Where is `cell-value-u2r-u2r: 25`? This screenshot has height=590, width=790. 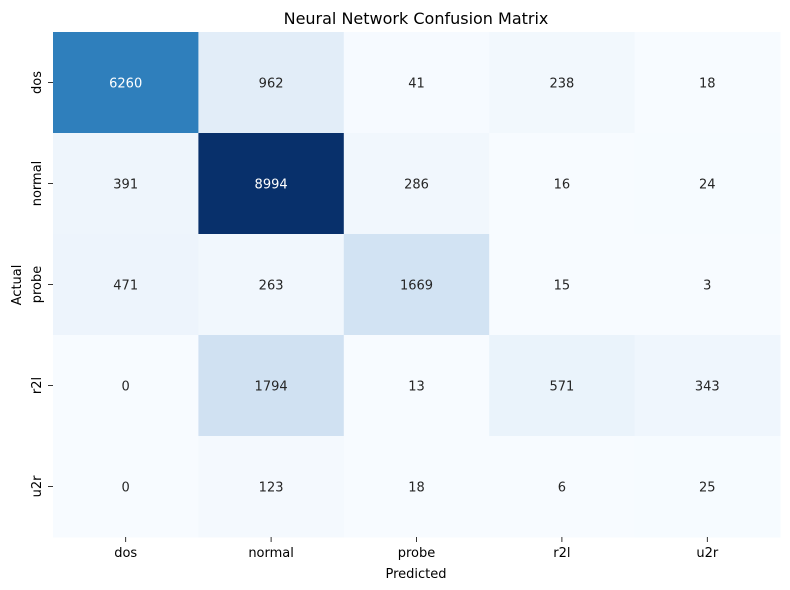
cell-value-u2r-u2r: 25 is located at coordinates (707, 488).